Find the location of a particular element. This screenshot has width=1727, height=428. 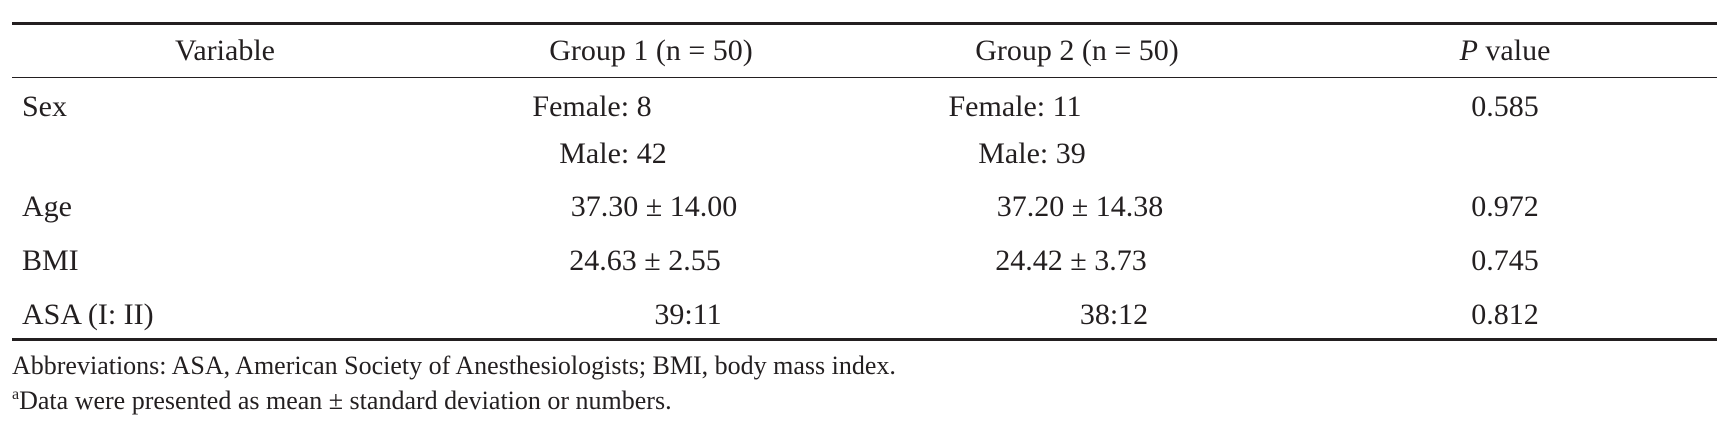

header-p-value: P value is located at coordinates (1505, 51).